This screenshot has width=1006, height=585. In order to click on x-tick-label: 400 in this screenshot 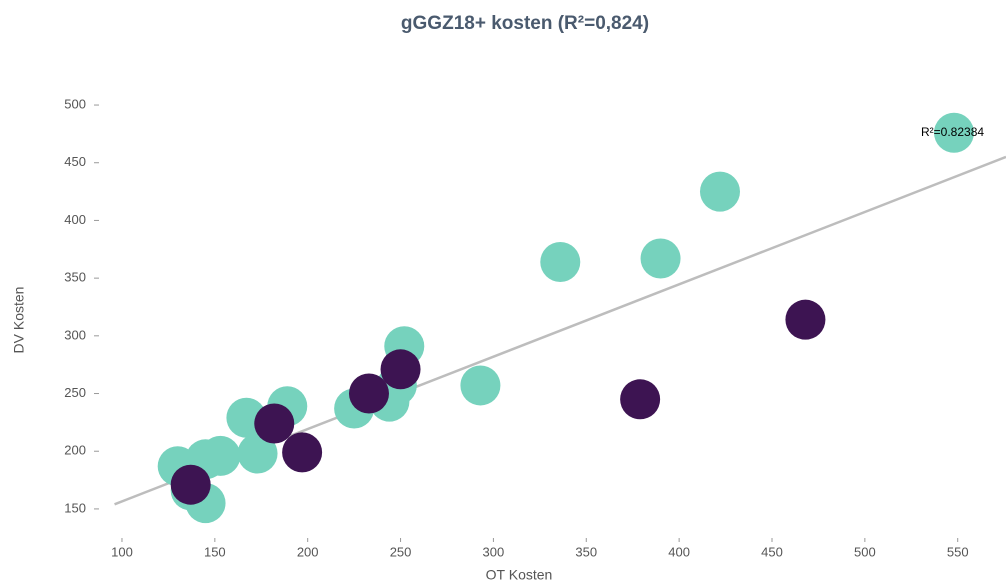, I will do `click(679, 551)`.